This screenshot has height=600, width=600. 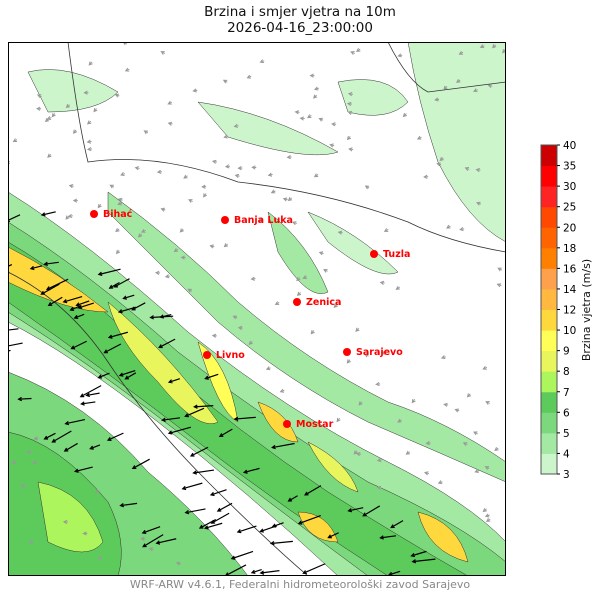 What do you see at coordinates (300, 12) in the screenshot?
I see `figure-title: Brzina i smjer vjetra na 10m` at bounding box center [300, 12].